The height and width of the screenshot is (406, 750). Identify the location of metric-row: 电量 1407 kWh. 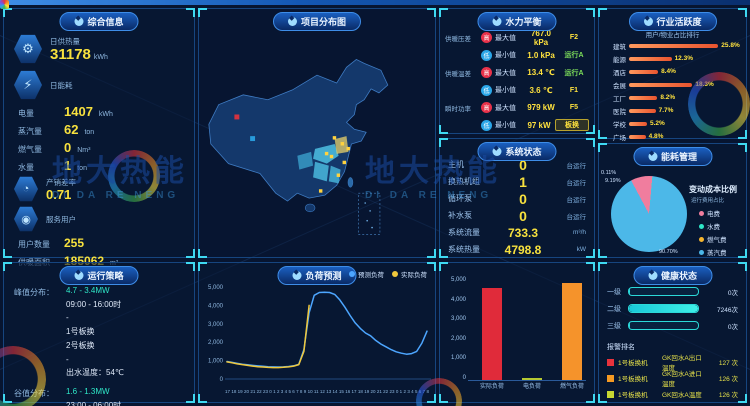
(99, 112).